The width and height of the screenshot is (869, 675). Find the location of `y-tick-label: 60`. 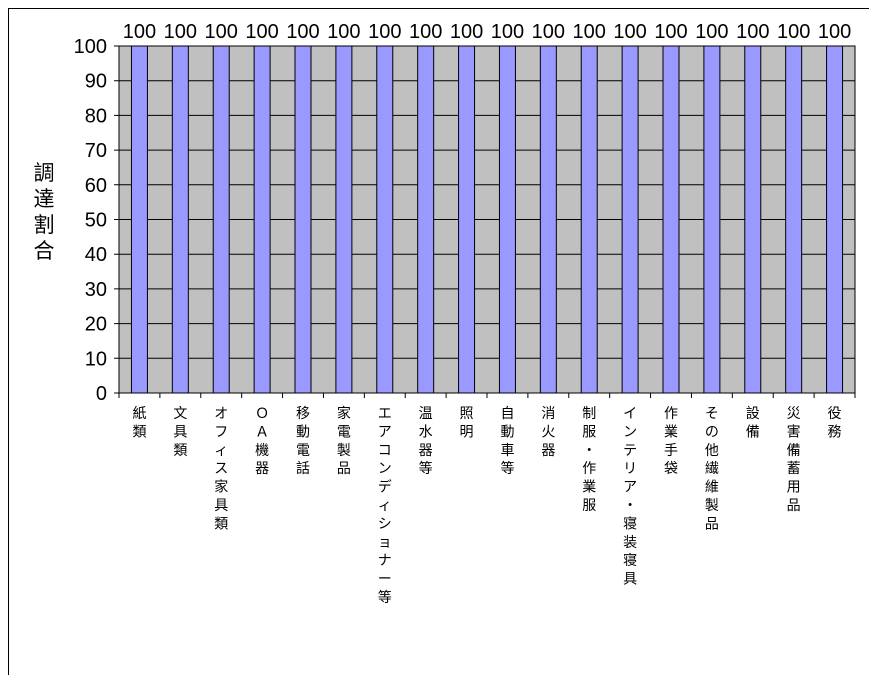

y-tick-label: 60 is located at coordinates (96, 186).